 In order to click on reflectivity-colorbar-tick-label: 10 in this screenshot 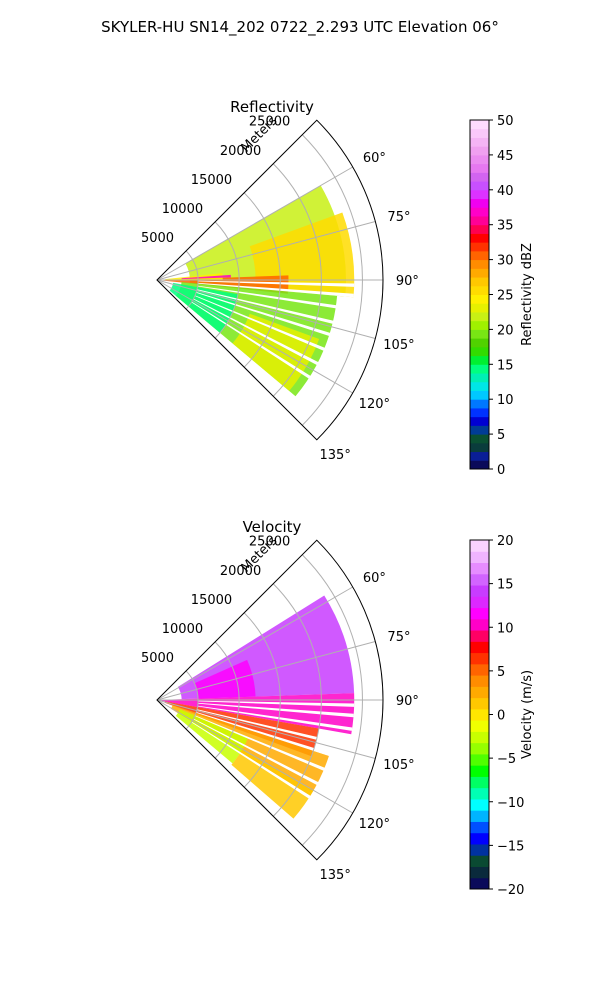, I will do `click(505, 400)`.